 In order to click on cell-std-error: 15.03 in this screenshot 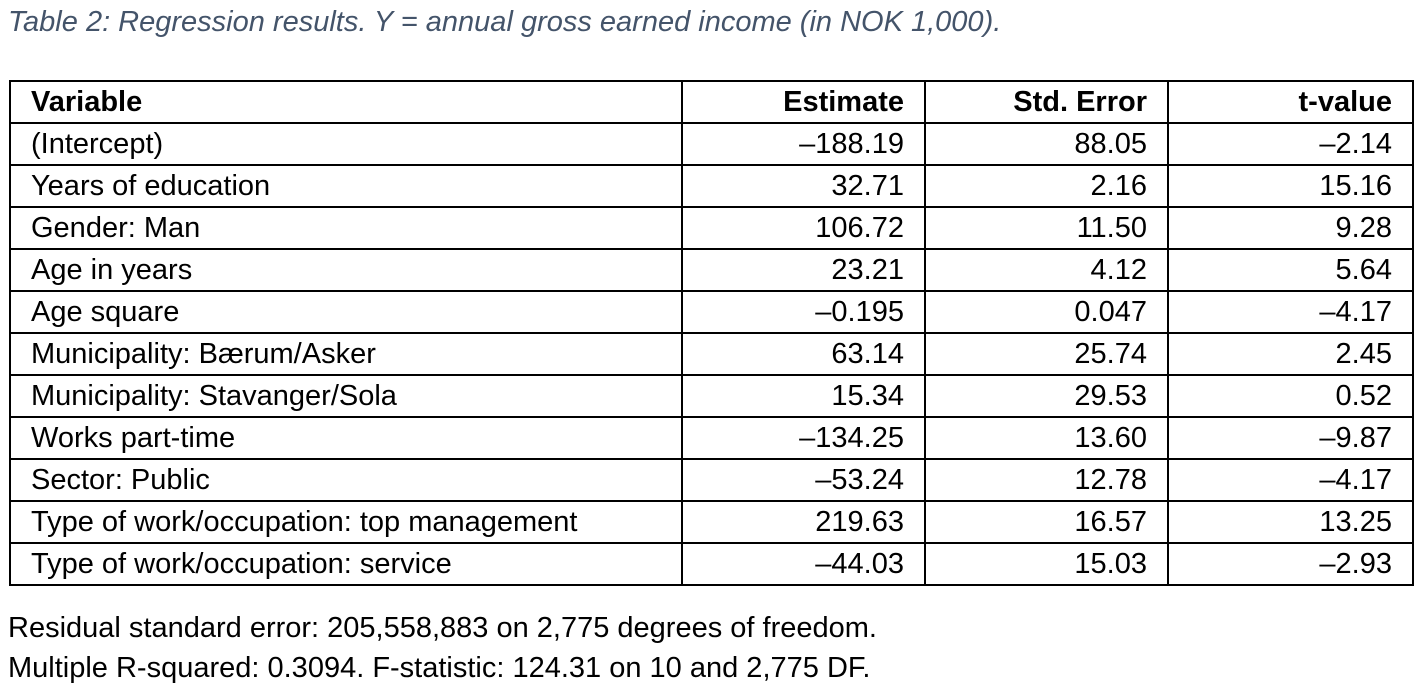, I will do `click(1046, 564)`.